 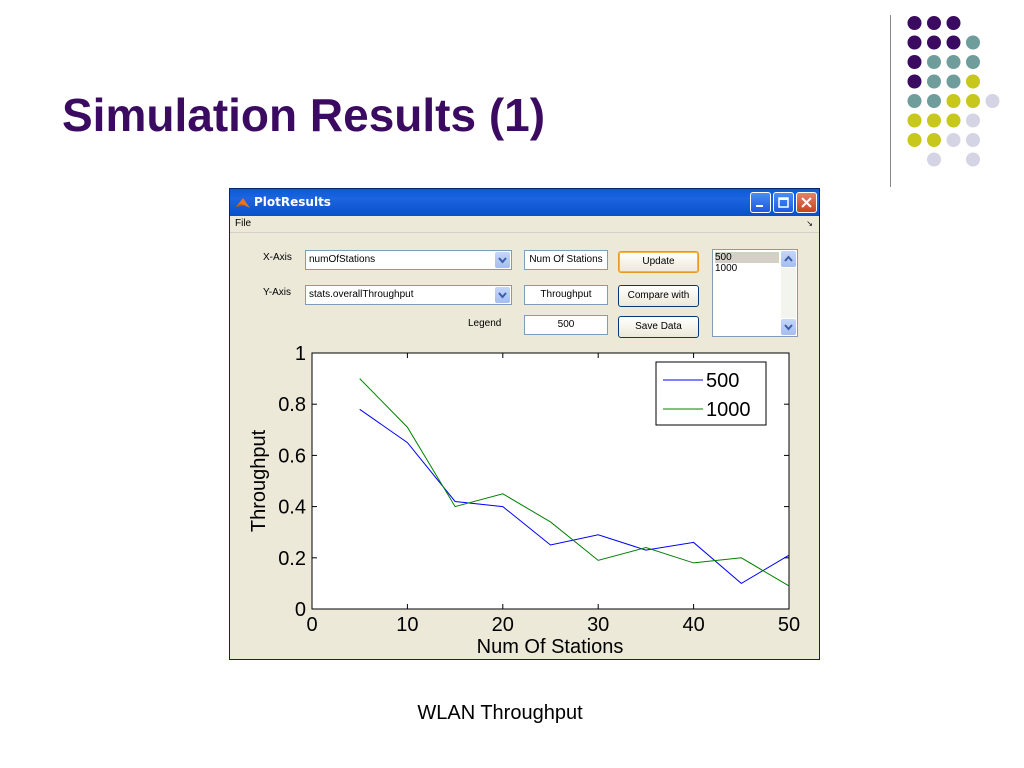 I want to click on x-tick-label: 30, so click(x=598, y=625).